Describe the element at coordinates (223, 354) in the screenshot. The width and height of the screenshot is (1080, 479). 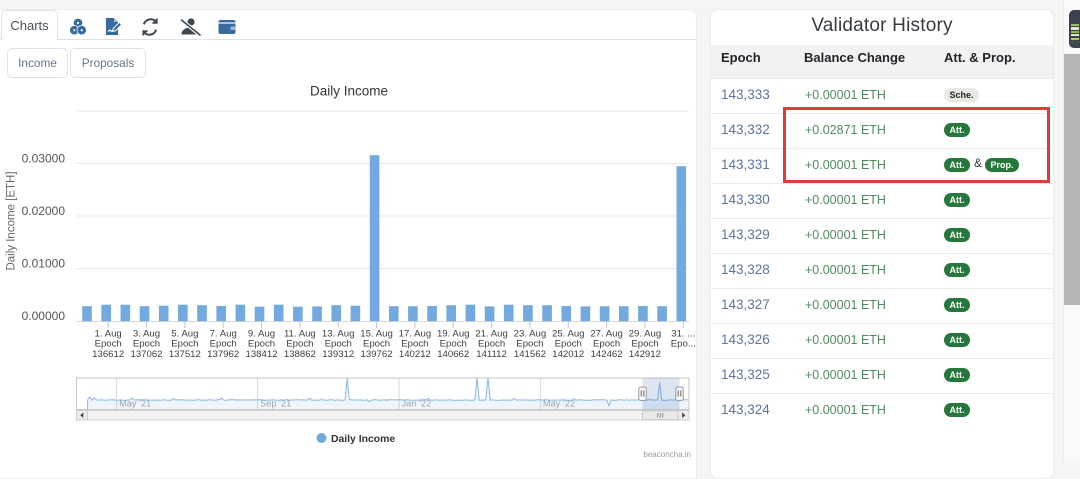
I see `svg-text: 137962` at that location.